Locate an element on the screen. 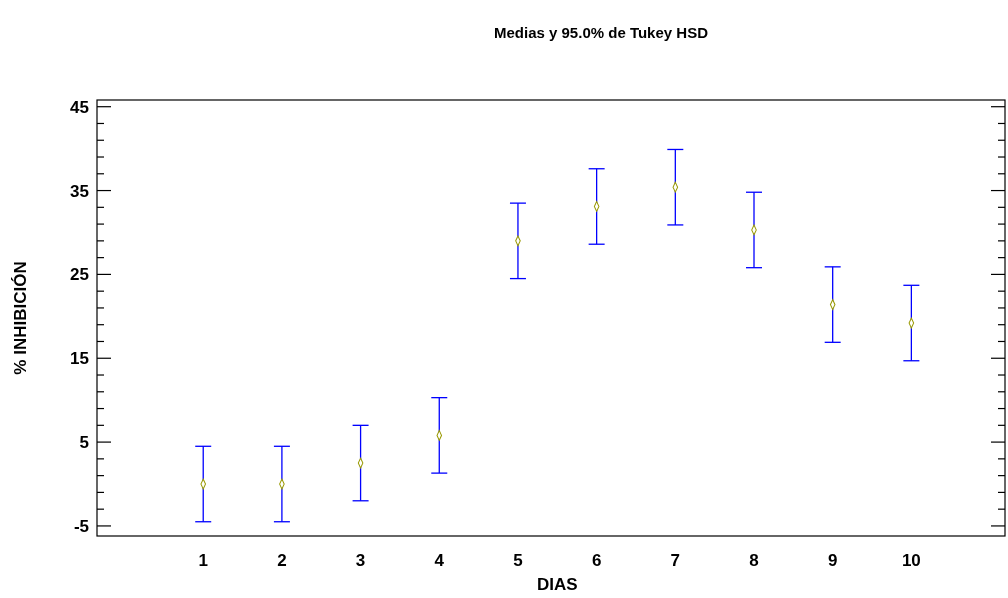 The image size is (1008, 598). x-tick-label: 9 is located at coordinates (832, 560).